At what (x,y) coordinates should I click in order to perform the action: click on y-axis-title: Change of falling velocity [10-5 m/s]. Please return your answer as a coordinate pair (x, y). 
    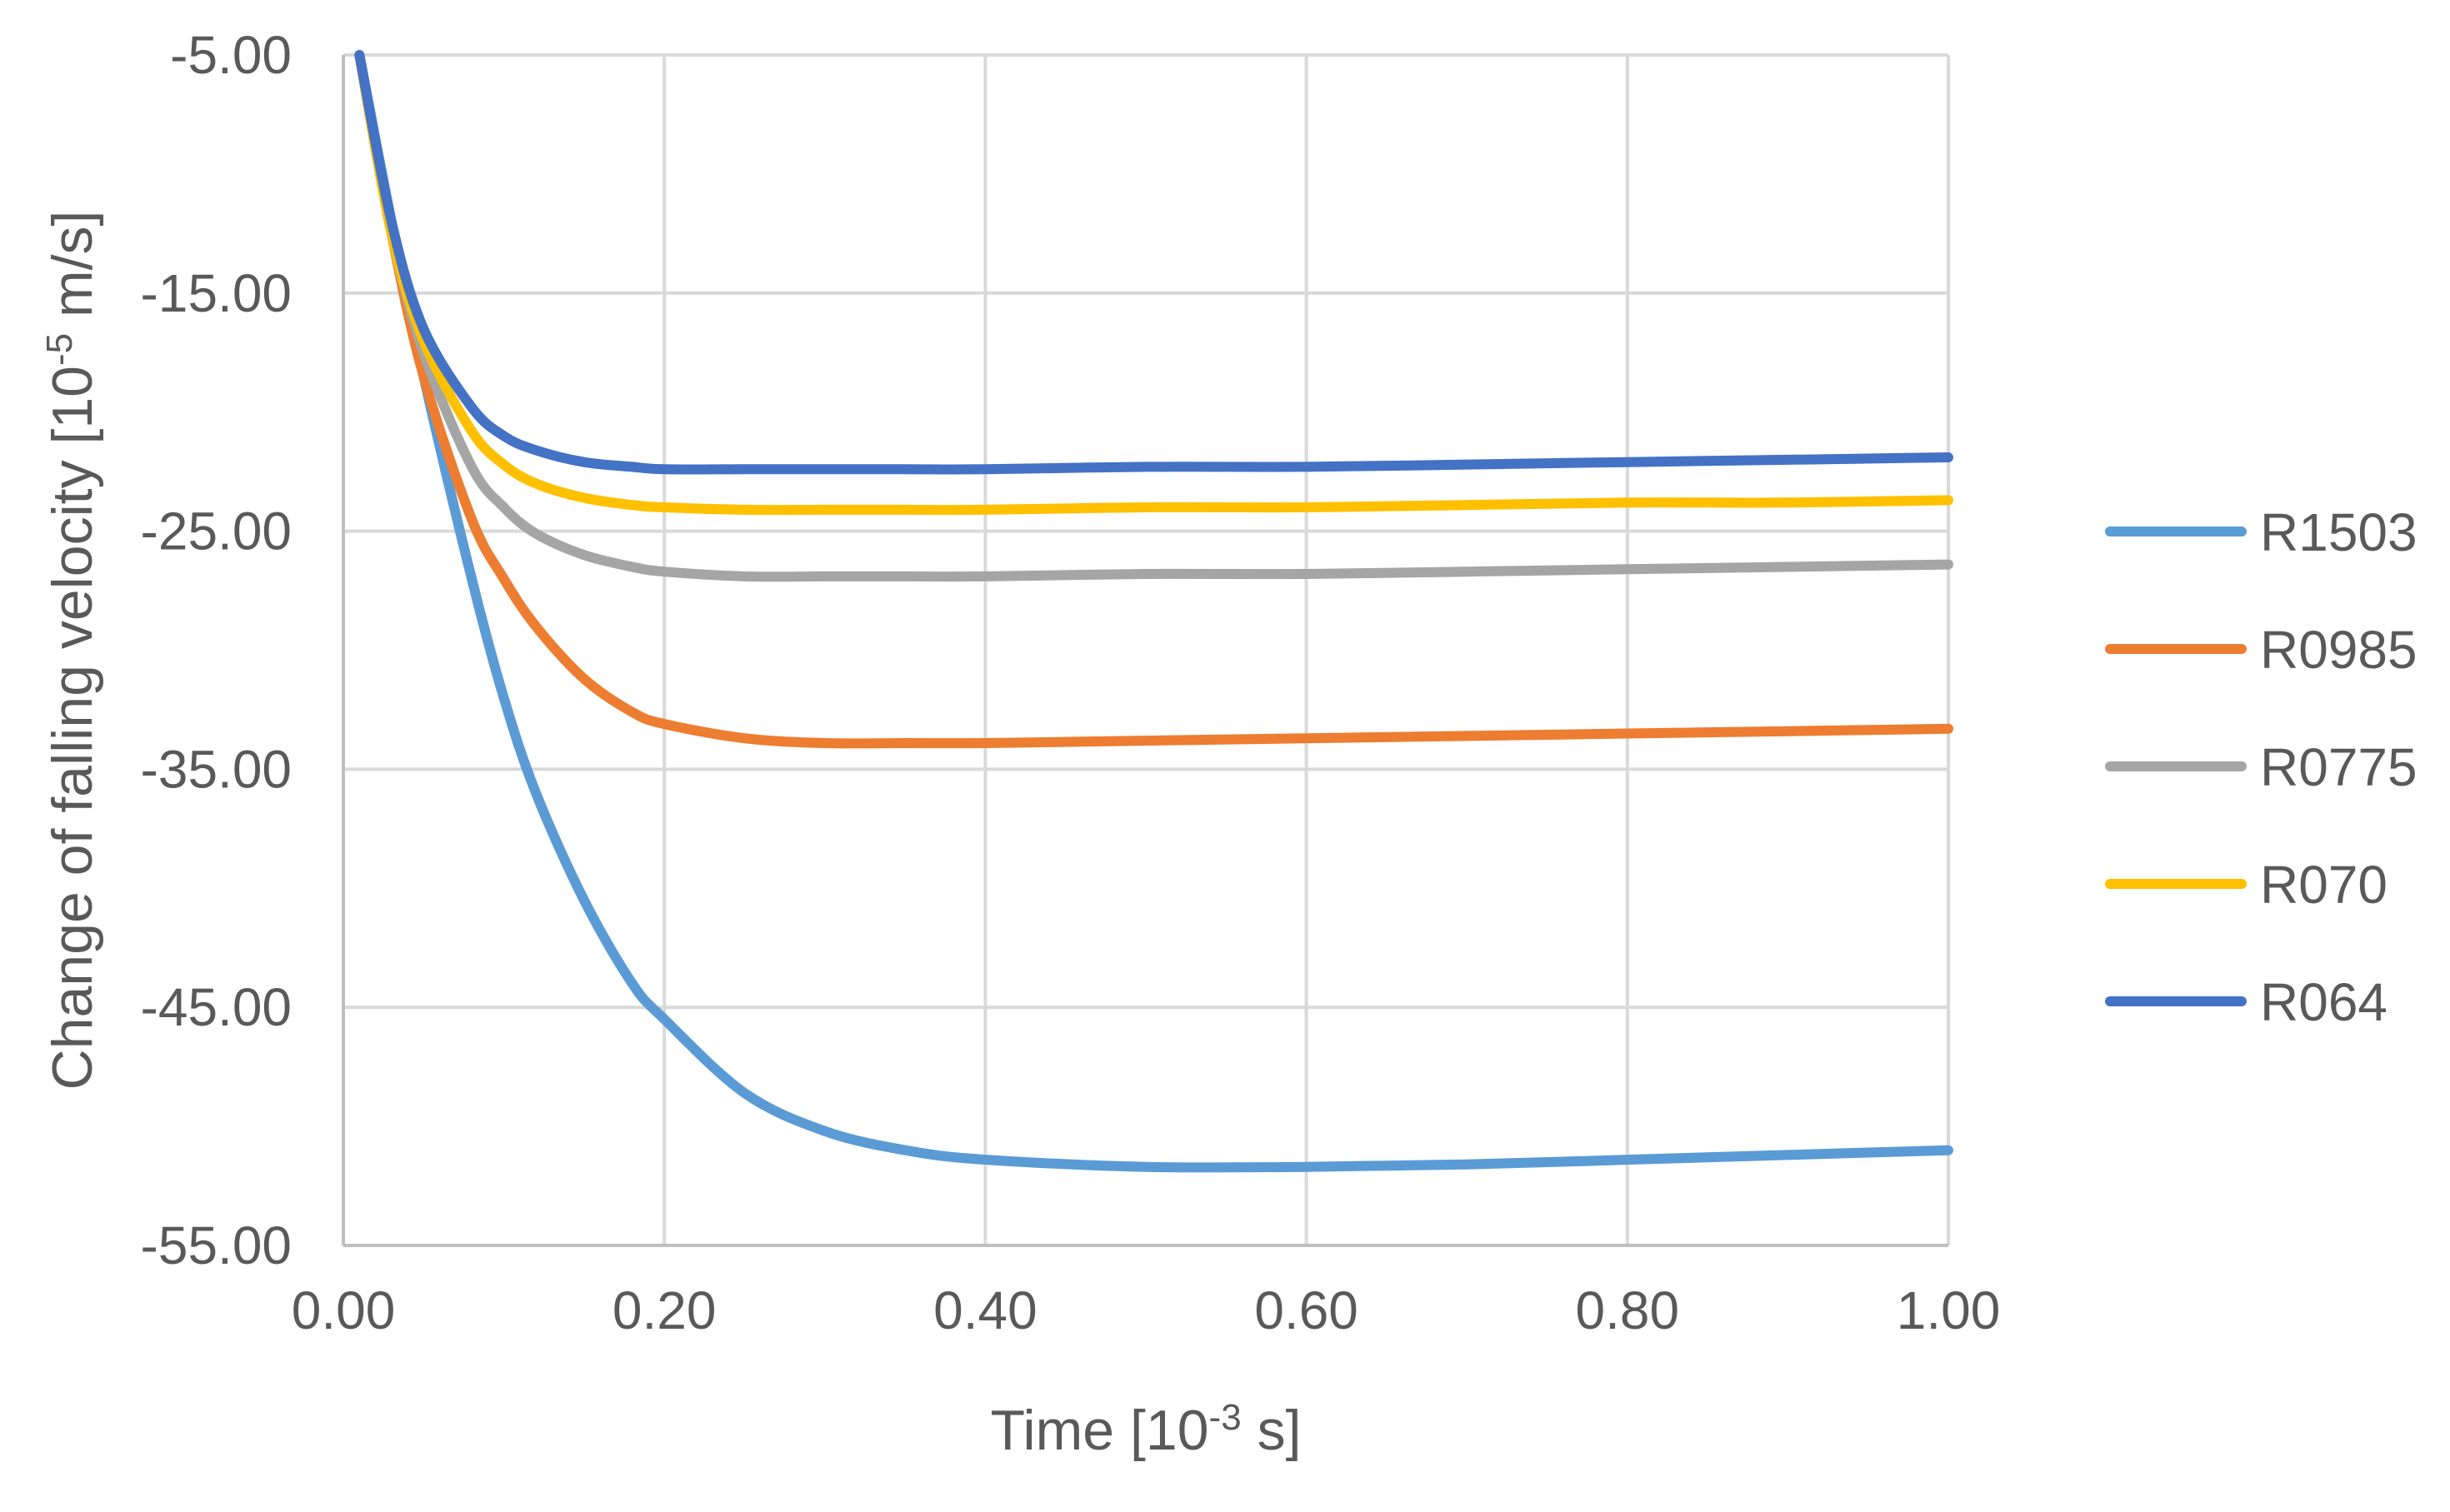
    Looking at the image, I should click on (71, 650).